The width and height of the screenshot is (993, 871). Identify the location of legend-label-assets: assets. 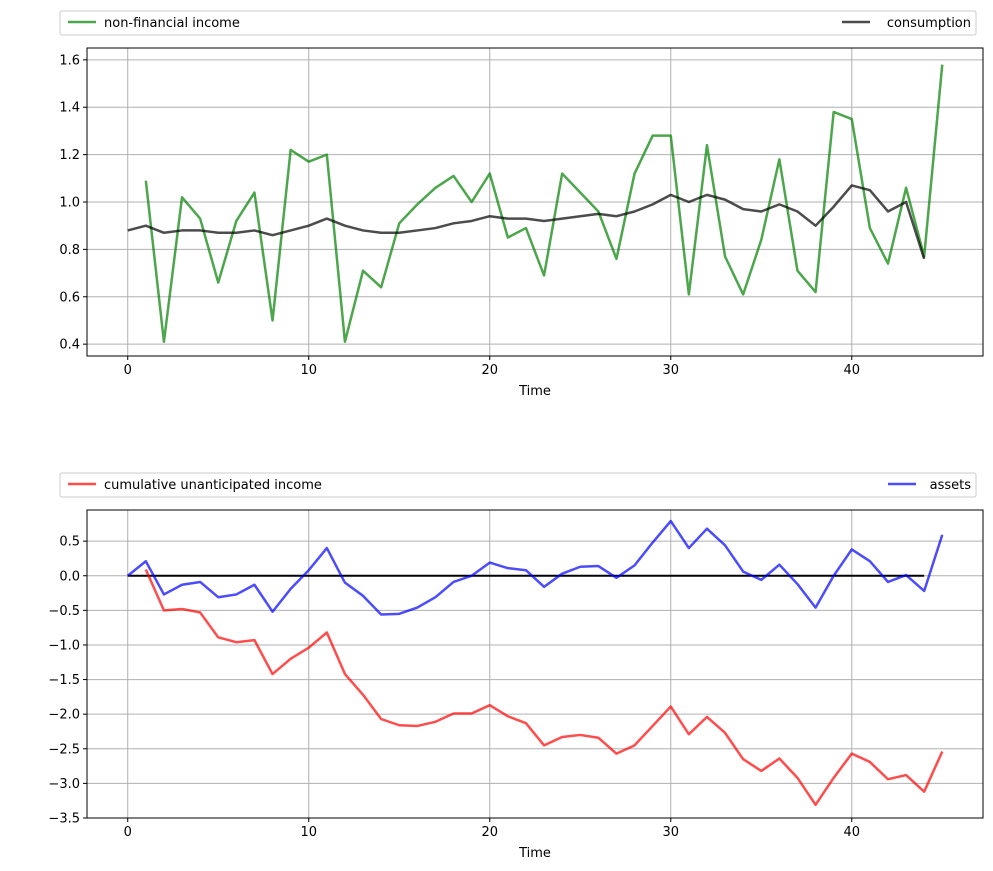
(951, 485).